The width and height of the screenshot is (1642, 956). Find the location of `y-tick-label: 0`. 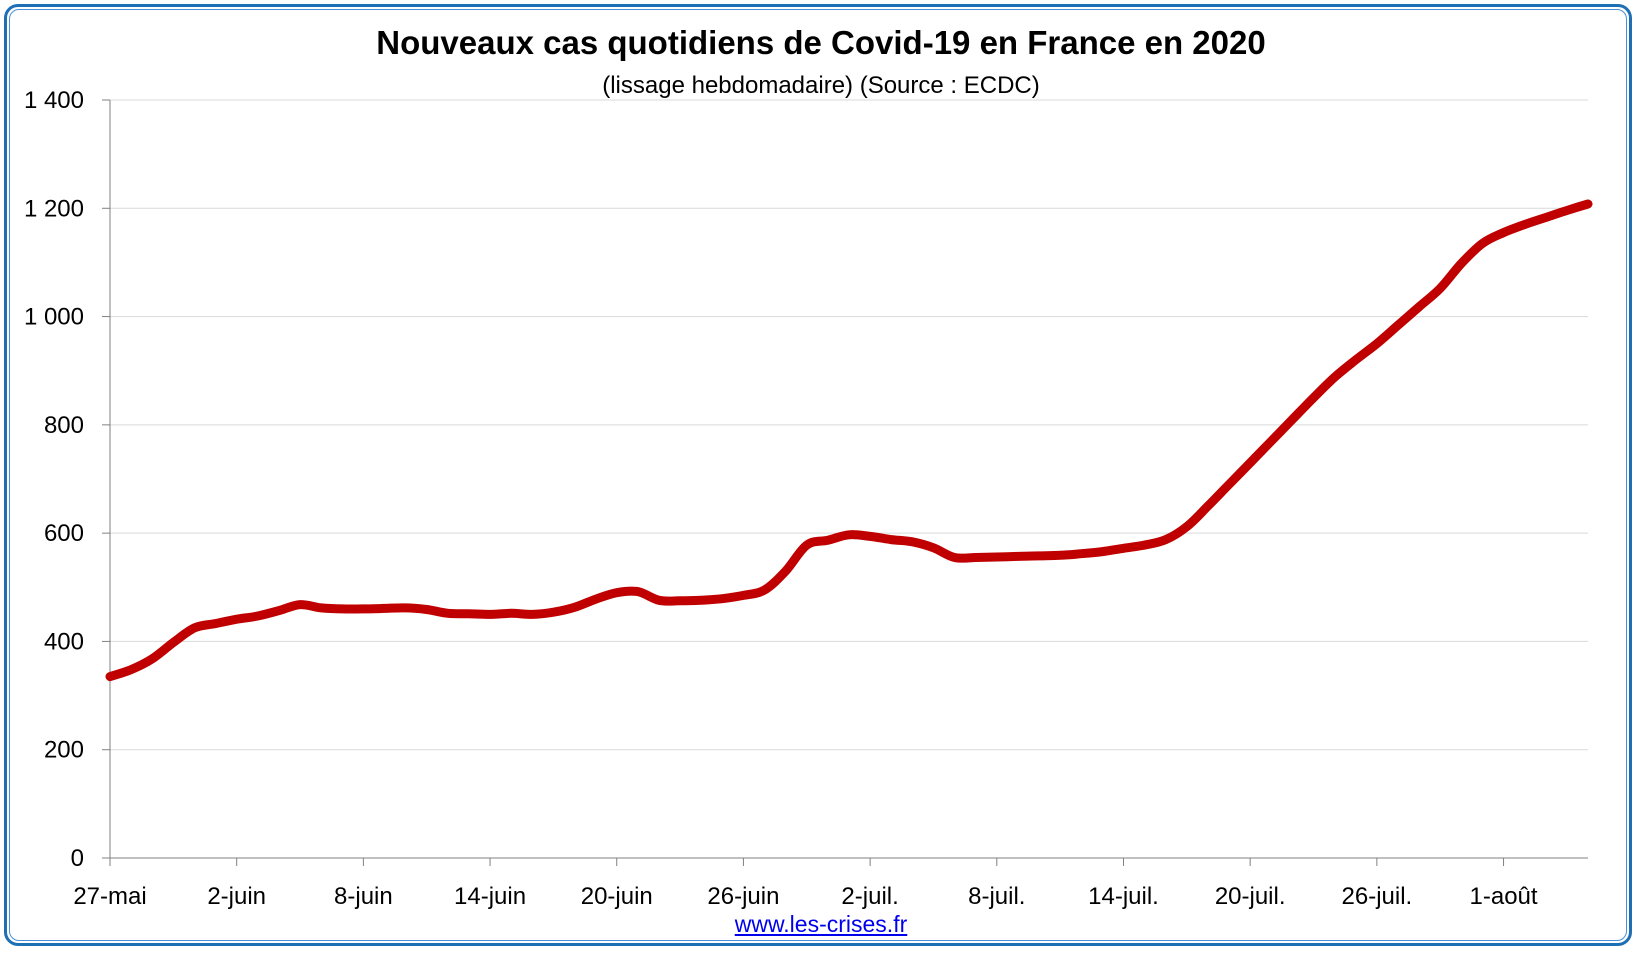

y-tick-label: 0 is located at coordinates (77, 858).